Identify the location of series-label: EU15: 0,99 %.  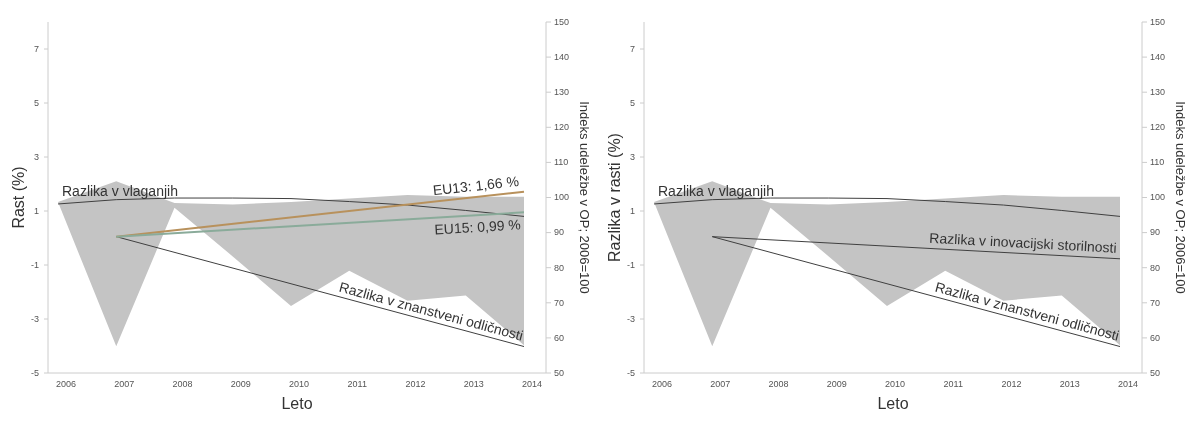
(478, 227).